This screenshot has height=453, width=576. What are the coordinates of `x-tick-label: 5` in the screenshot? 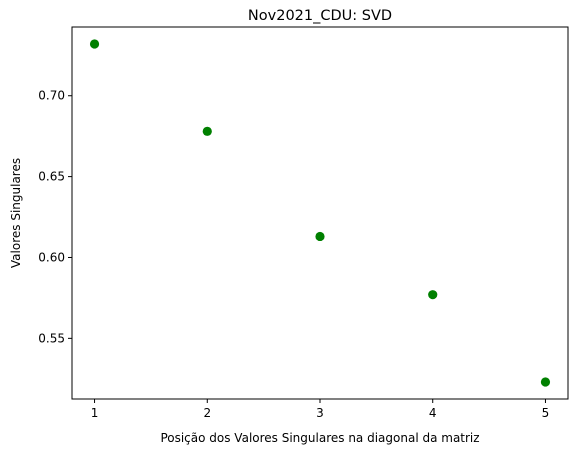 It's located at (546, 413).